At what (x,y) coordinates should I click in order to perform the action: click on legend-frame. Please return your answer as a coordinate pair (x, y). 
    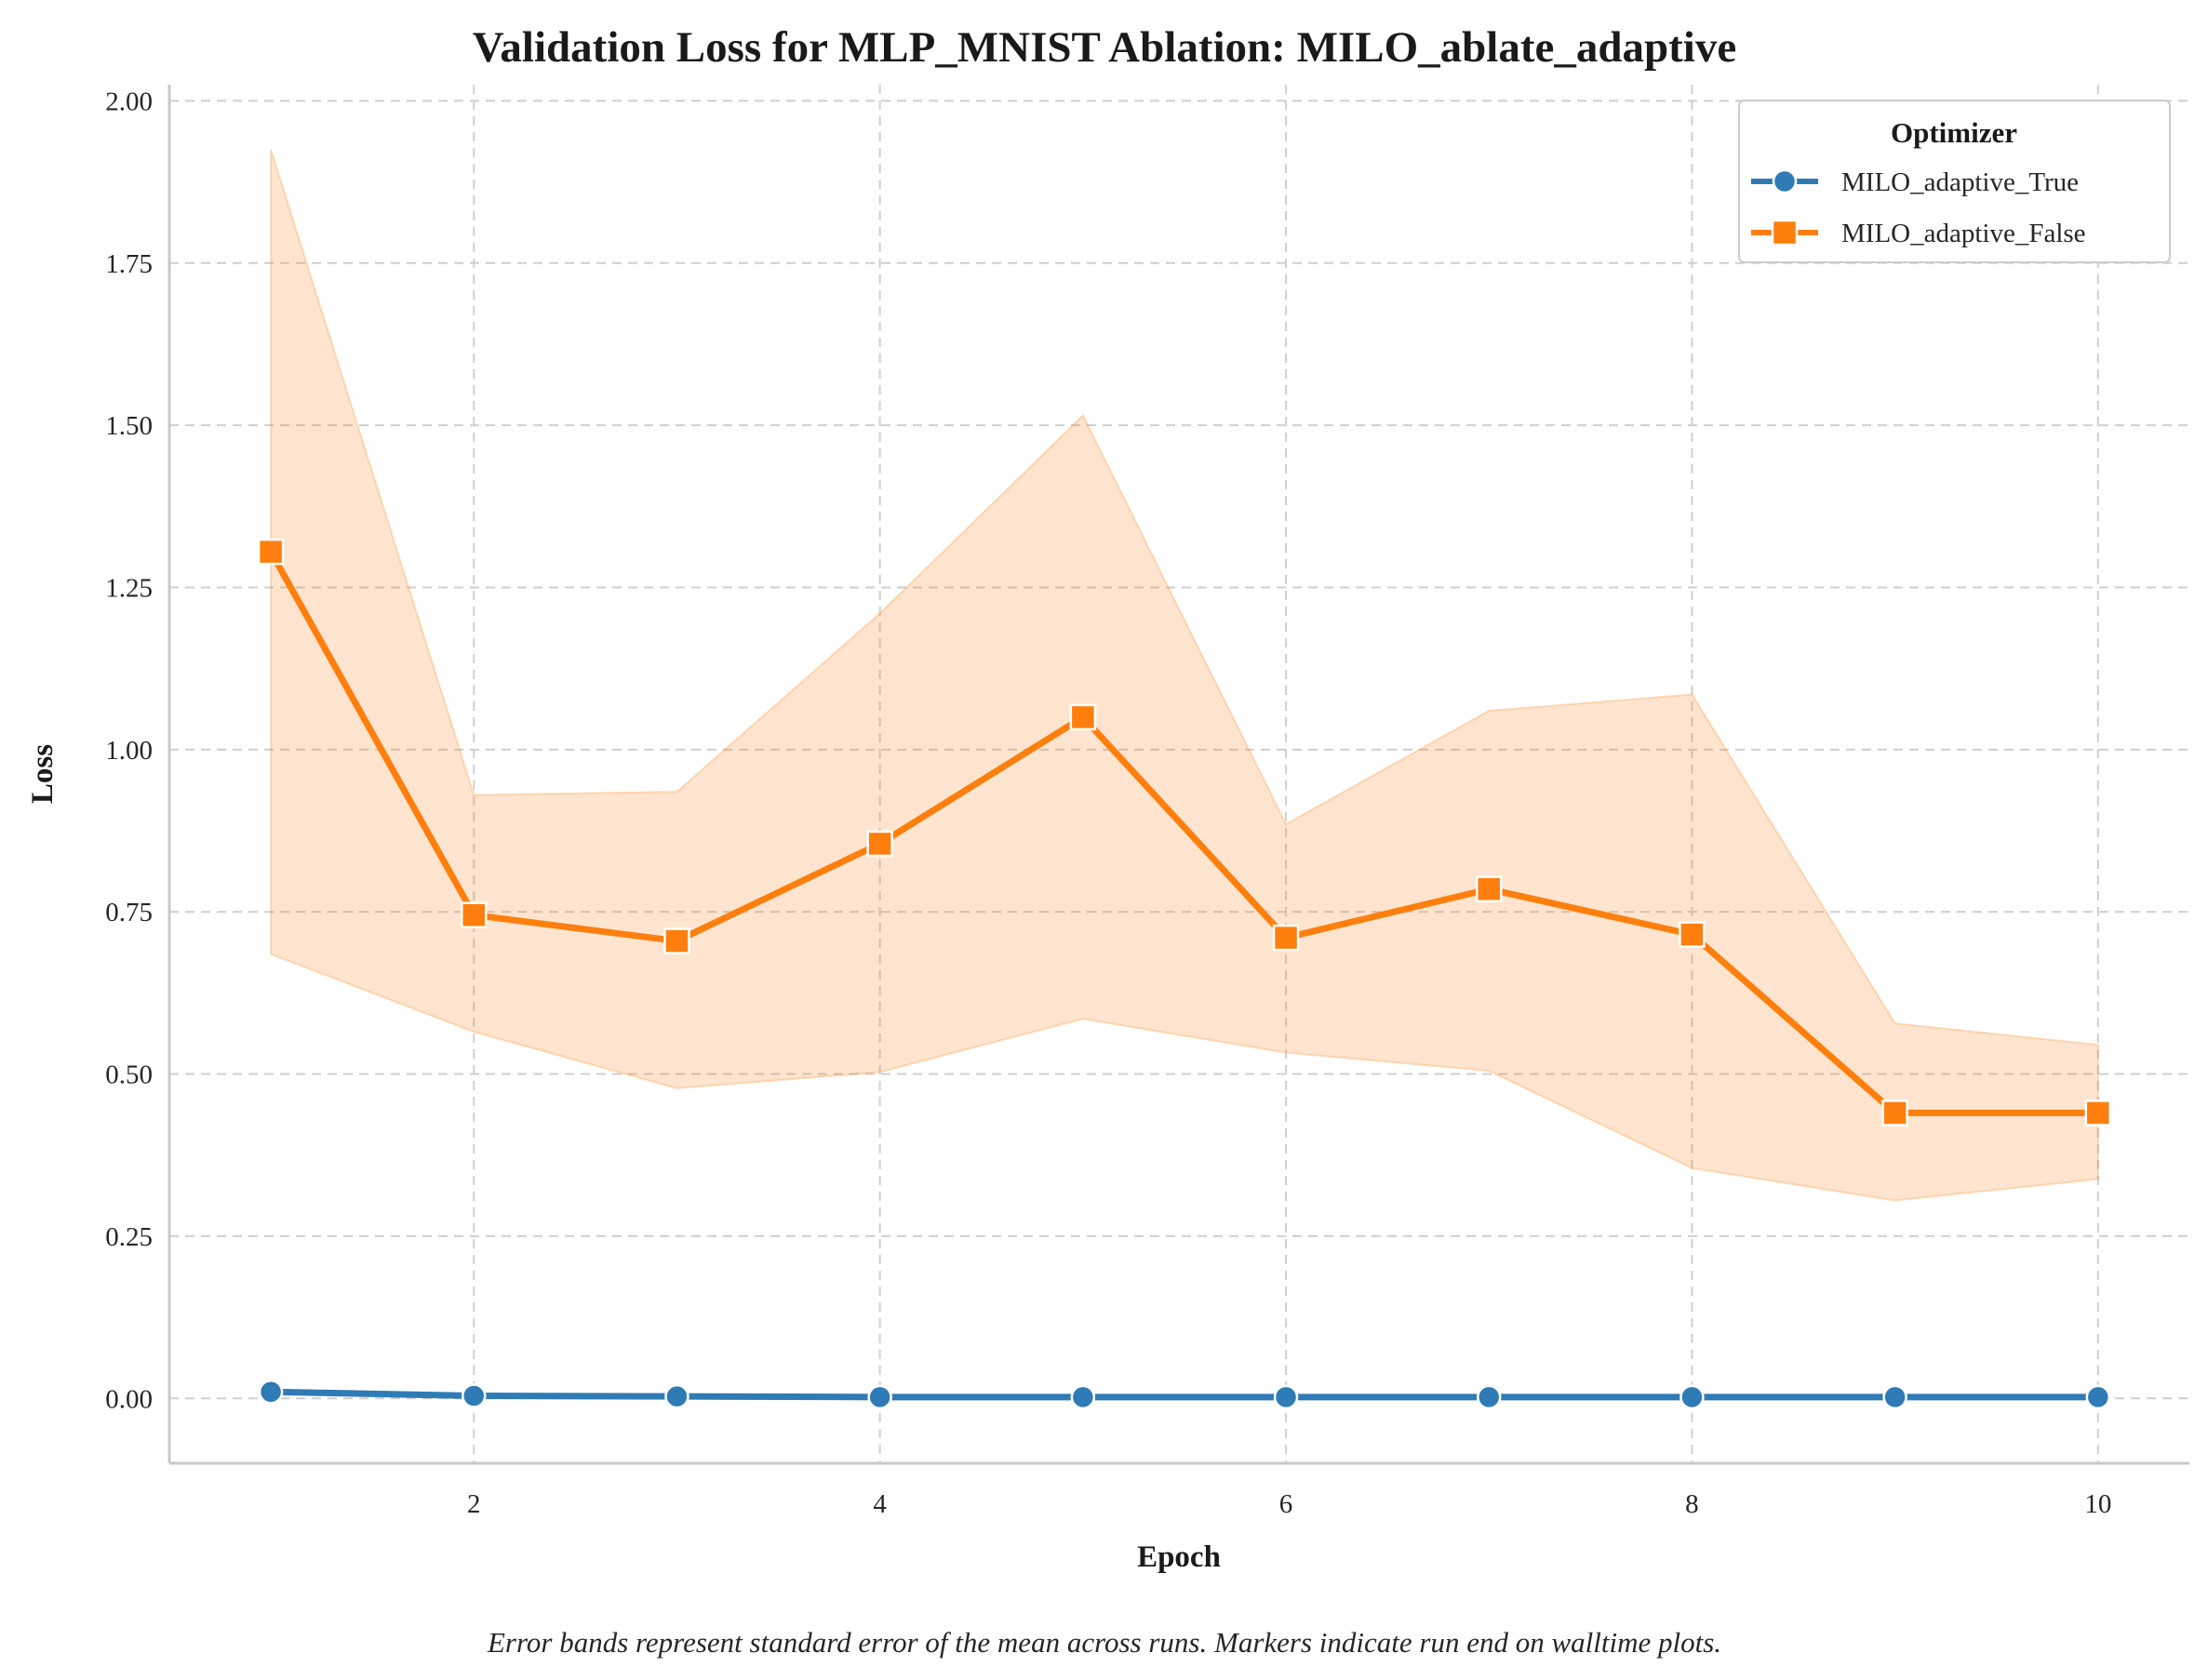
    Looking at the image, I should click on (1954, 181).